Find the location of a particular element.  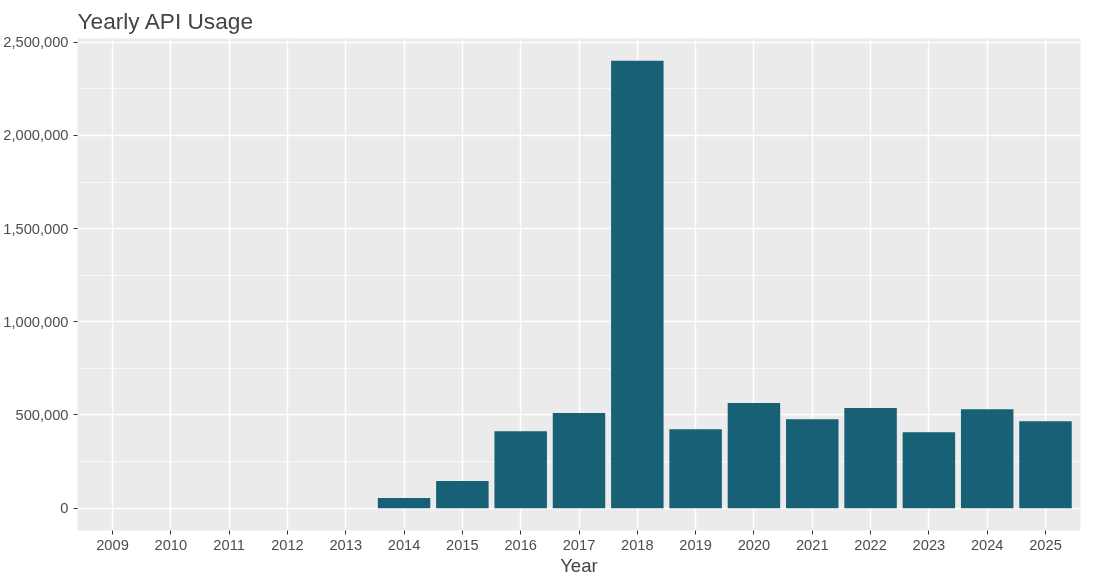

x-tick-label: 2009 is located at coordinates (112, 544).